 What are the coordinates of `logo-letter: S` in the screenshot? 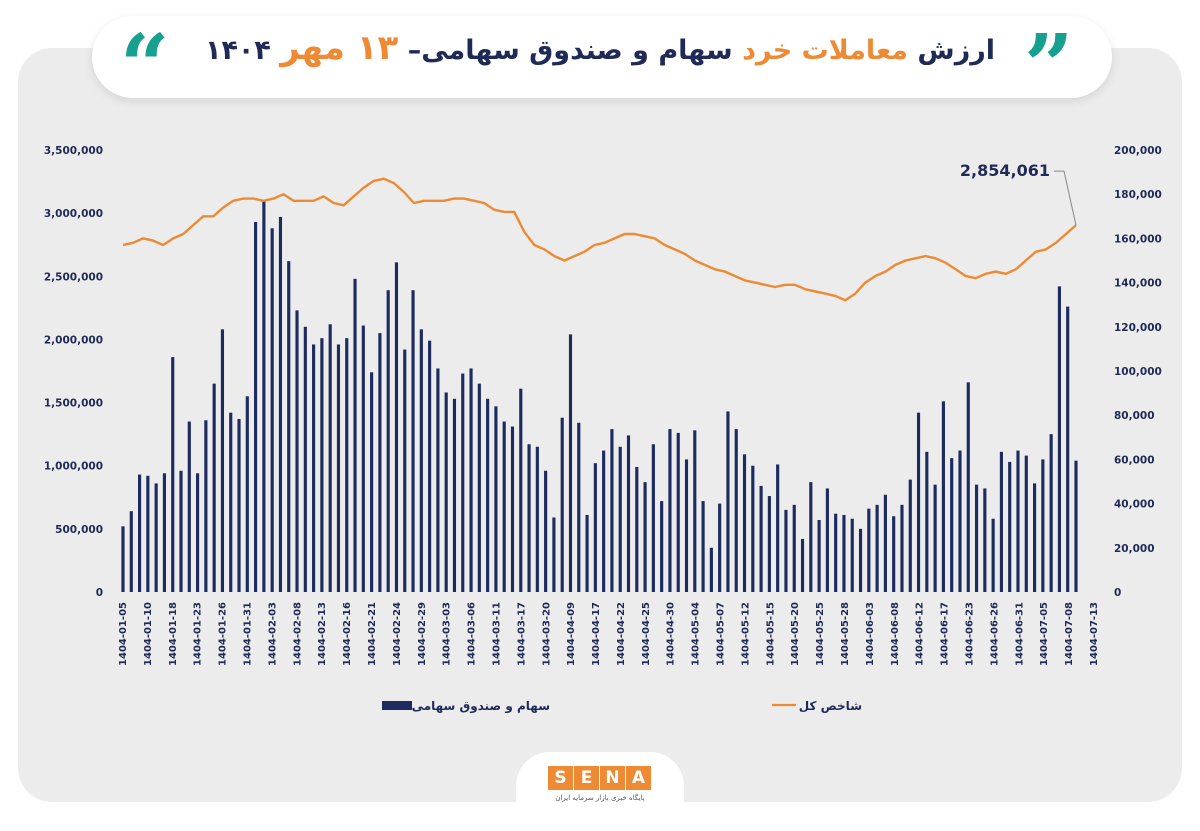 It's located at (560, 778).